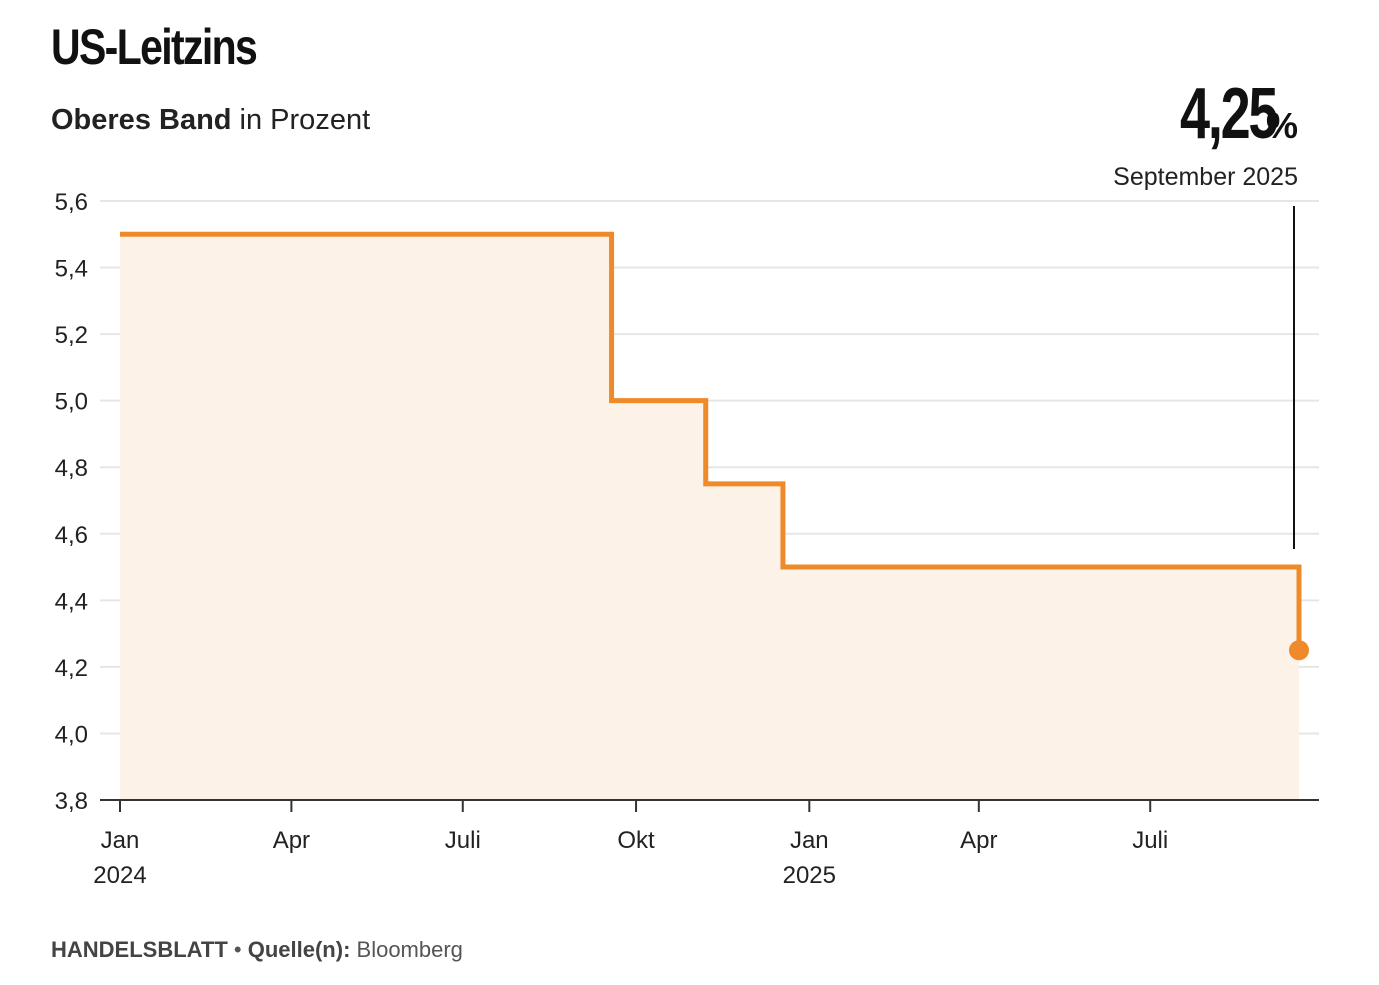  I want to click on x-tick-year: 2025, so click(809, 875).